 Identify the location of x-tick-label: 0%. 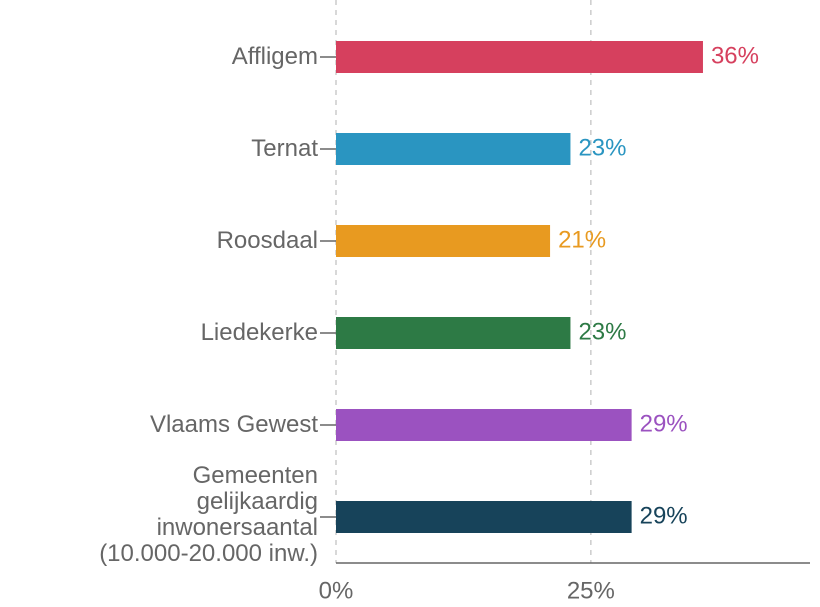
(336, 590).